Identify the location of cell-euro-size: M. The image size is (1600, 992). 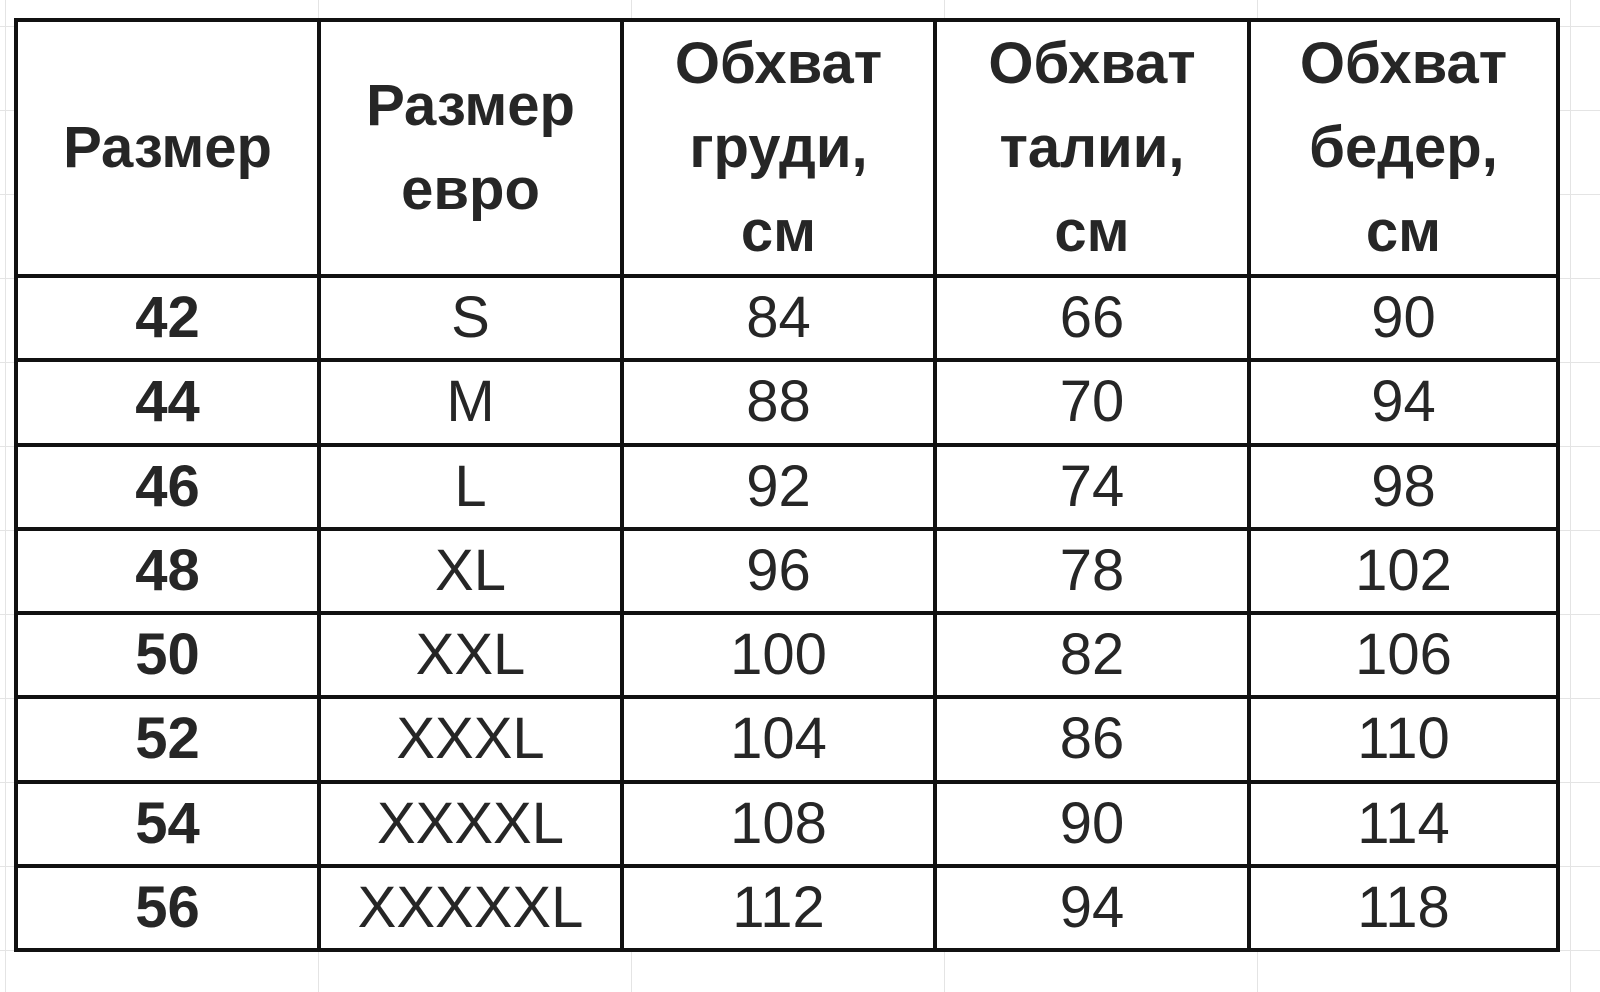
(470, 402).